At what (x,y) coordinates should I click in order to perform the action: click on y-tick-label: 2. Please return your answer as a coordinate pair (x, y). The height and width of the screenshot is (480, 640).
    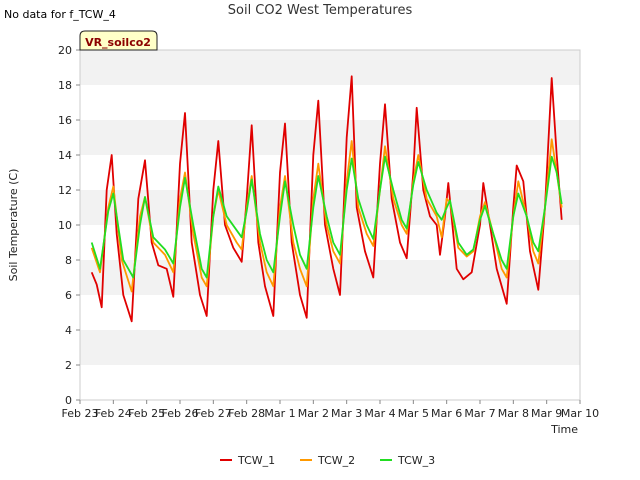
    Looking at the image, I should click on (68, 365).